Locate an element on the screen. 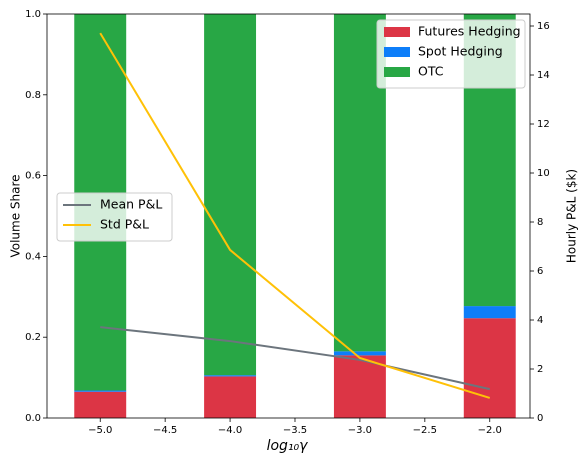  x-tick-label: −5.0 is located at coordinates (100, 430).